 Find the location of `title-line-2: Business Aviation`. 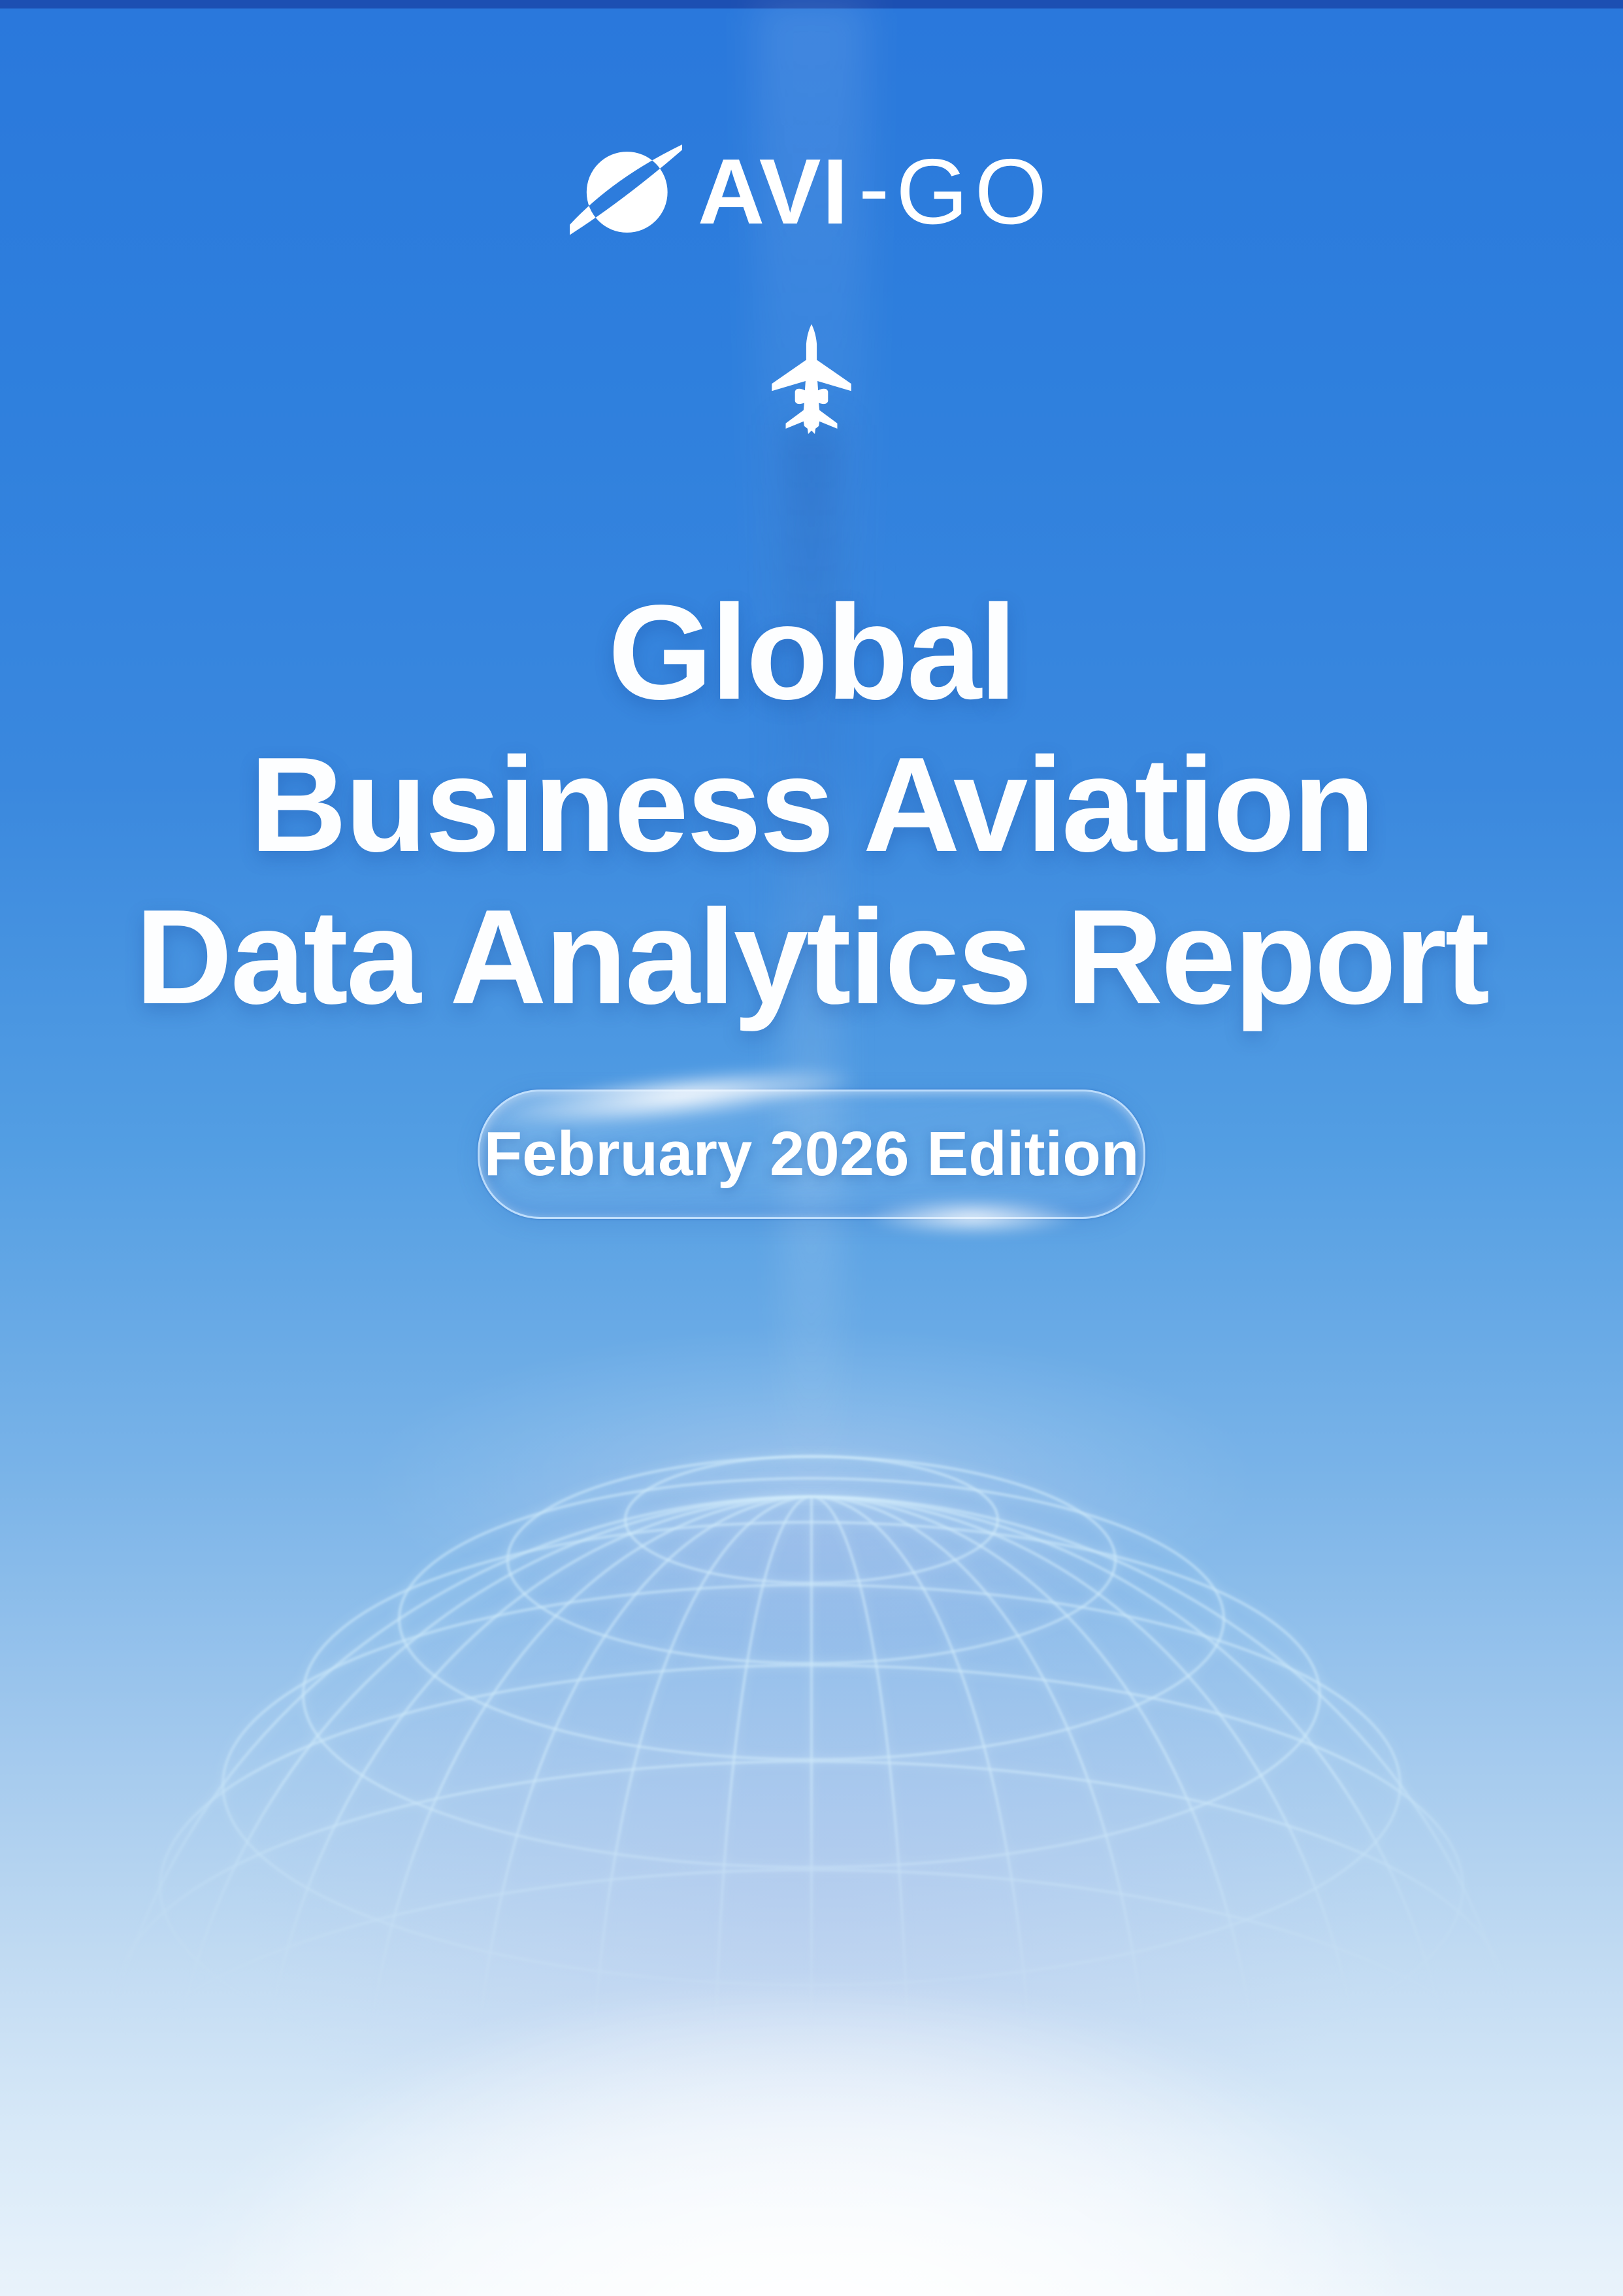

title-line-2: Business Aviation is located at coordinates (813, 804).